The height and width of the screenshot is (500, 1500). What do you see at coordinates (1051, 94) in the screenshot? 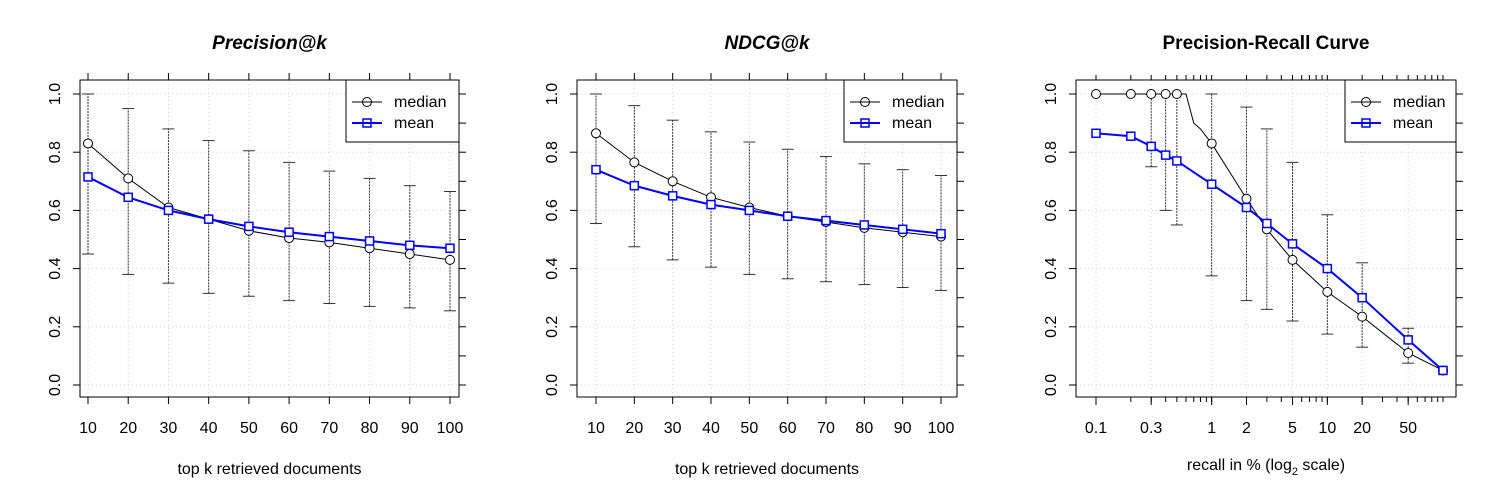
I see `y-tick-label: 1.0` at bounding box center [1051, 94].